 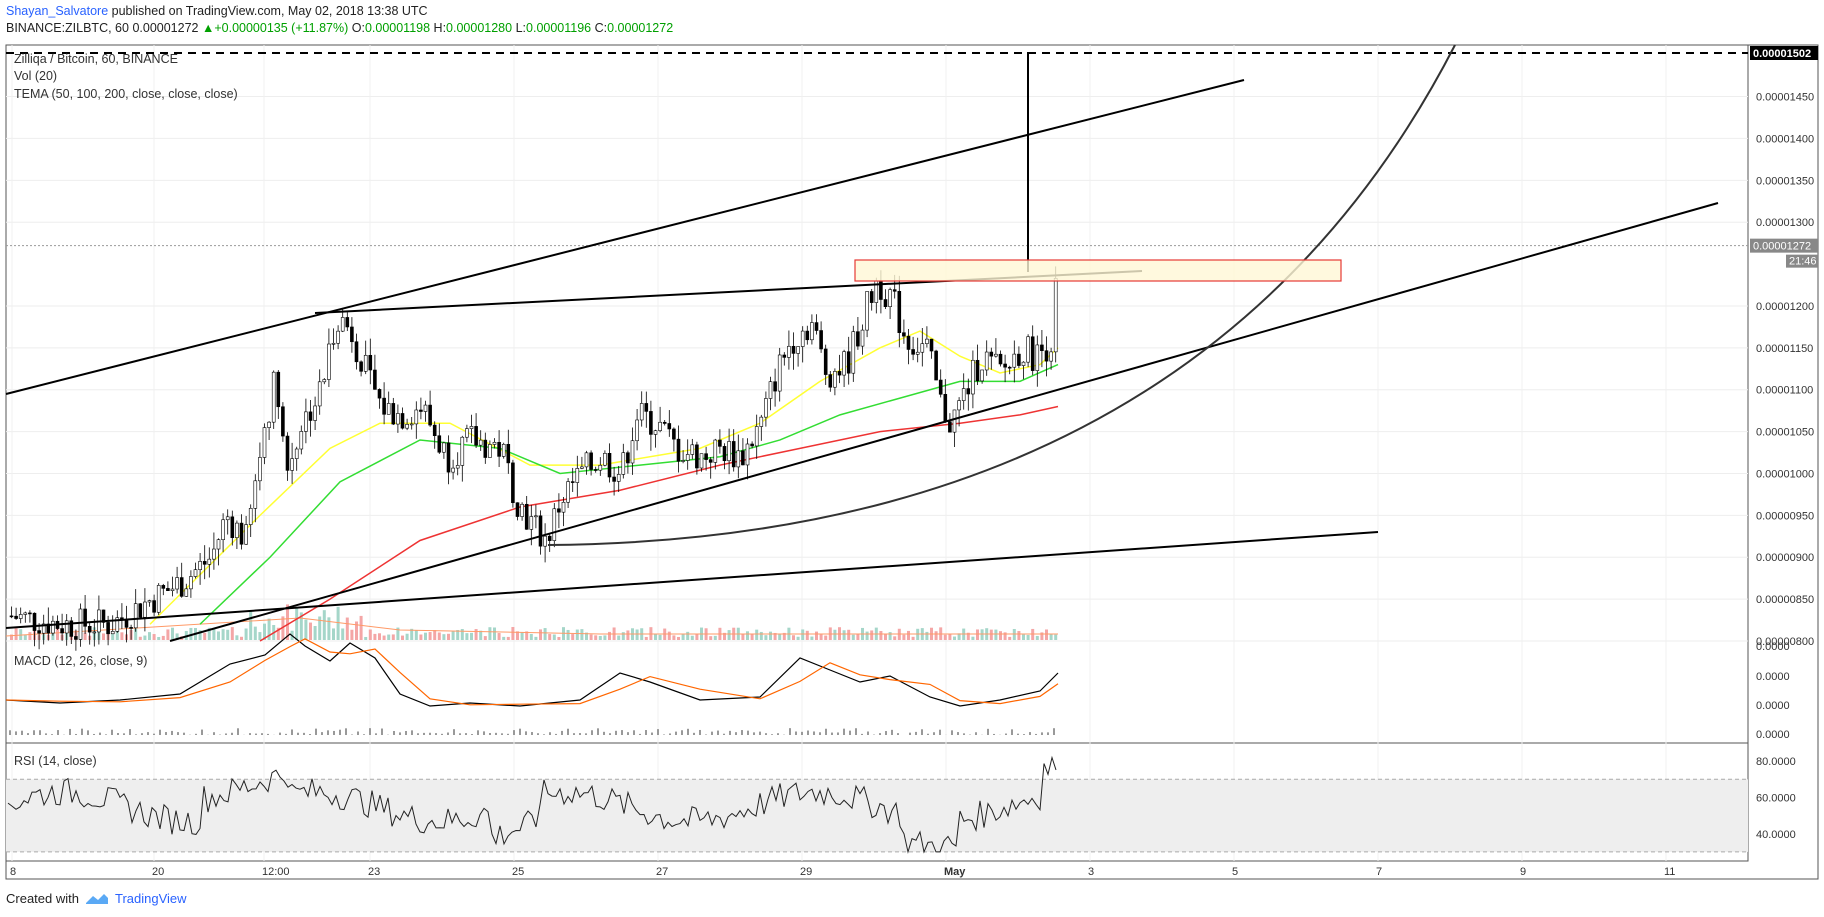 I want to click on footer: Created with TradingView, so click(x=96, y=898).